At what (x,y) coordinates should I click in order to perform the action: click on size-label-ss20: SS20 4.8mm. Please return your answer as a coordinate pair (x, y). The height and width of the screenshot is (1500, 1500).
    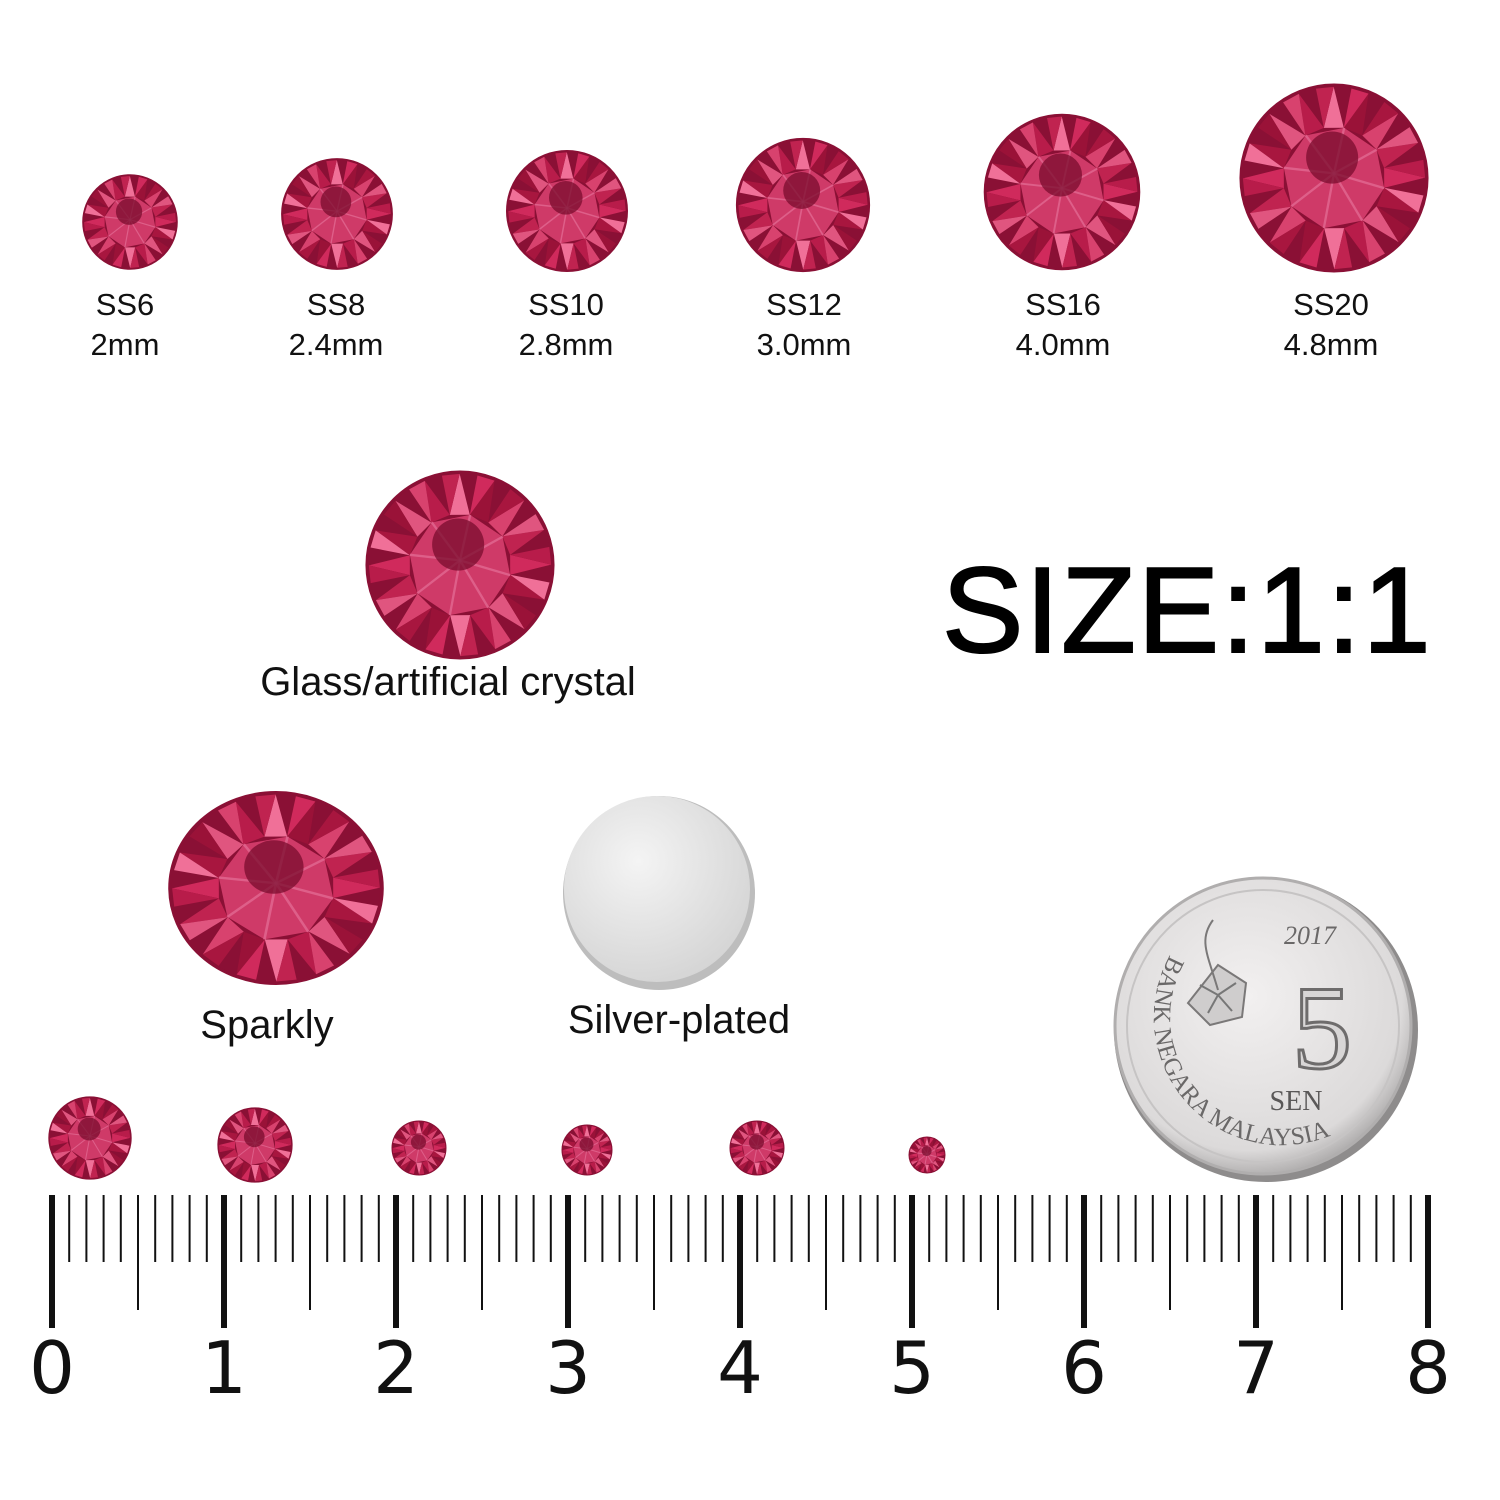
    Looking at the image, I should click on (1331, 325).